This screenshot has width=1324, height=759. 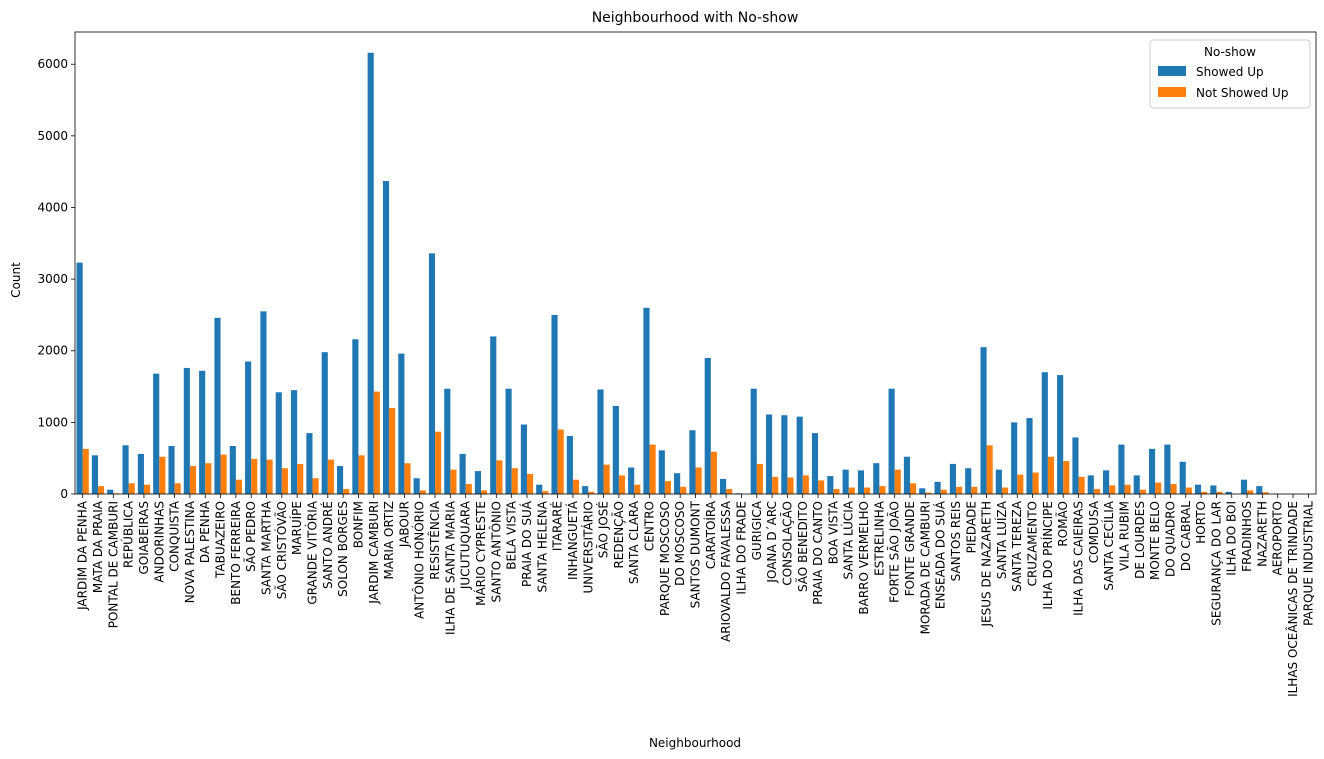 I want to click on x-tick-label-59: JESUS DE NAZARETH, so click(x=987, y=564).